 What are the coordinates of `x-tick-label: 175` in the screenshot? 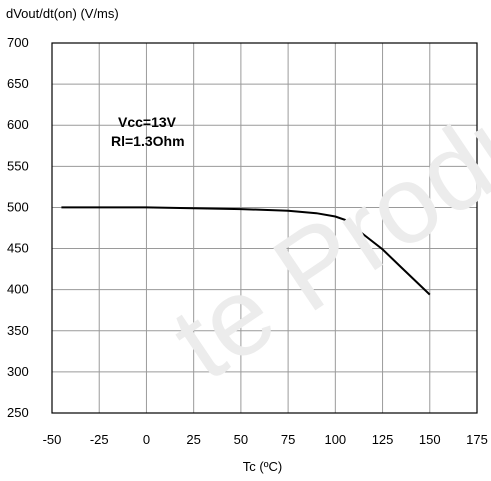 It's located at (477, 439).